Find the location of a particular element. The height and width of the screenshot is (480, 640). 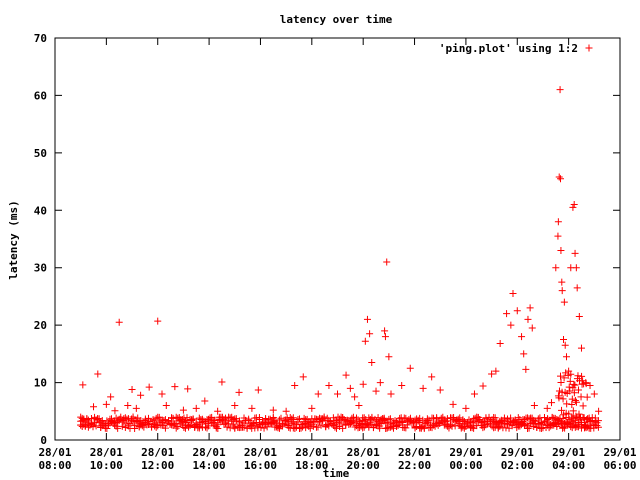

legend-marker-symbol is located at coordinates (589, 48).